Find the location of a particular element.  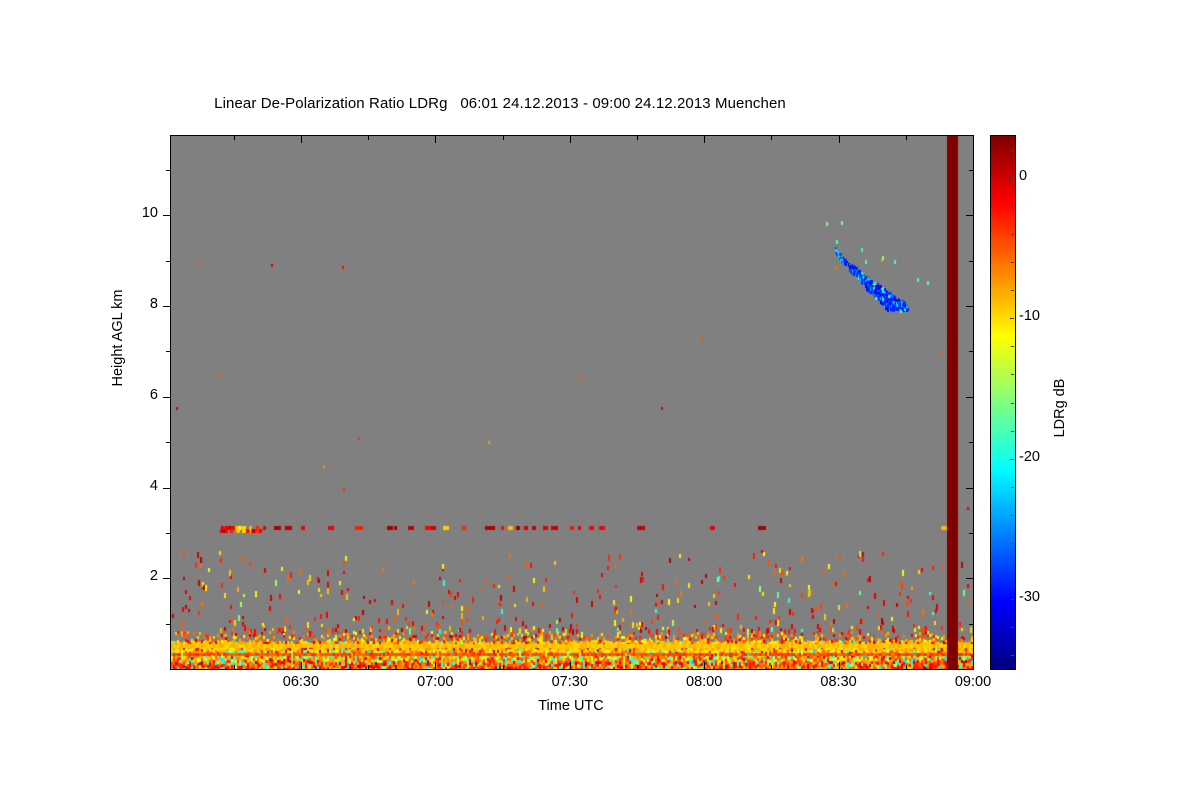

x-tick-label: 07:30 is located at coordinates (569, 682).